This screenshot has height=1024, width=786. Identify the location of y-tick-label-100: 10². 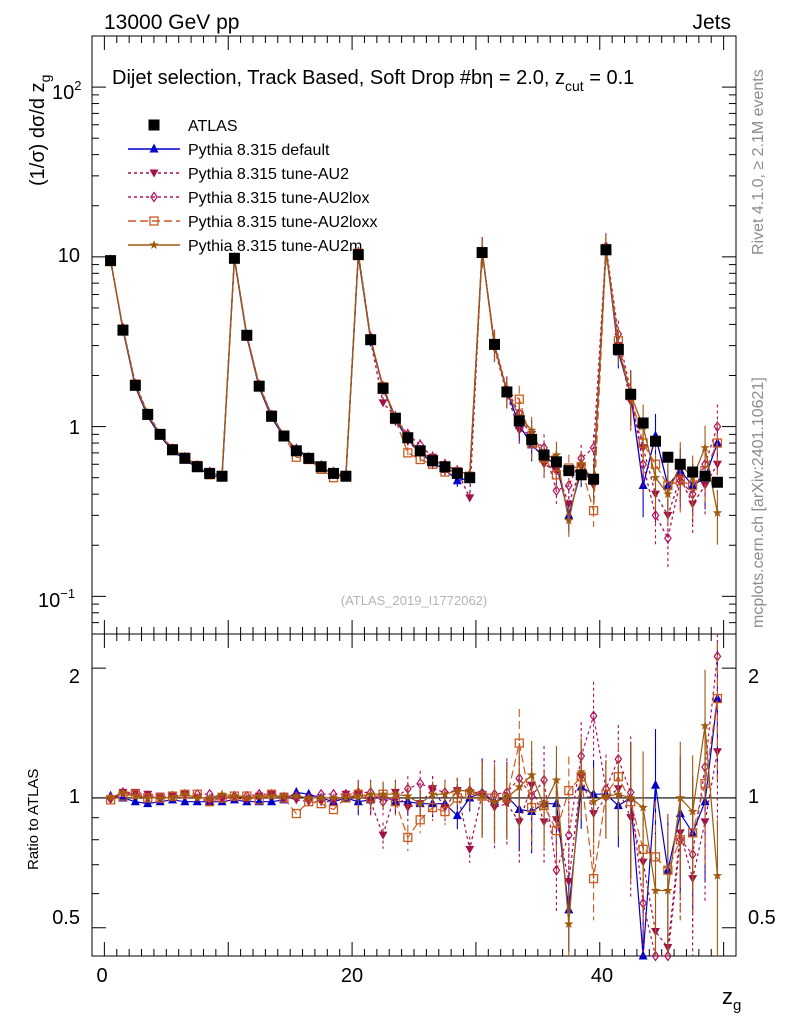
(66, 91).